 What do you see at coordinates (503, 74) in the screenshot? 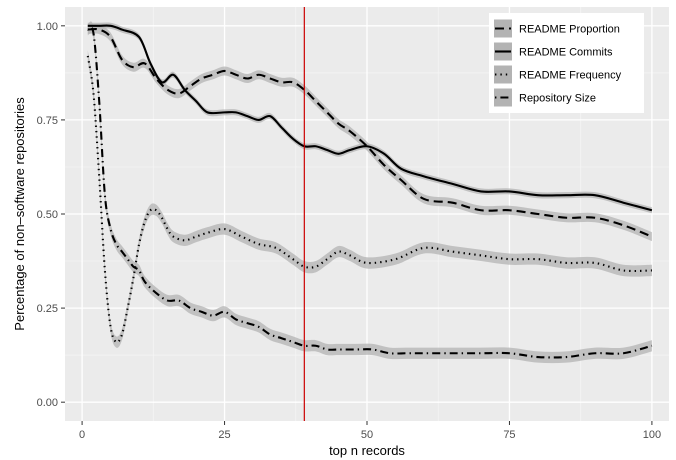
I see `legend-key` at bounding box center [503, 74].